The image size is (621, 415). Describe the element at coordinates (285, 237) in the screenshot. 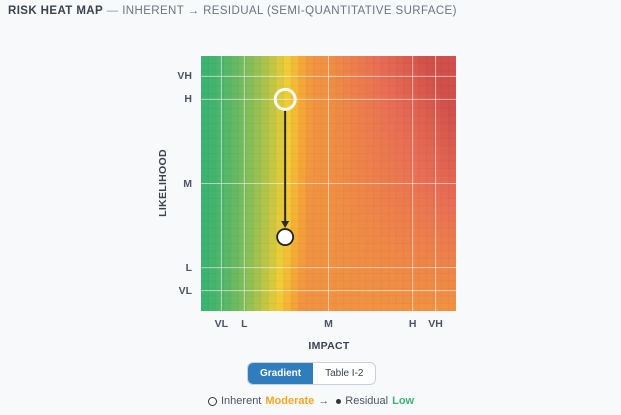

I see `residual-marker` at that location.